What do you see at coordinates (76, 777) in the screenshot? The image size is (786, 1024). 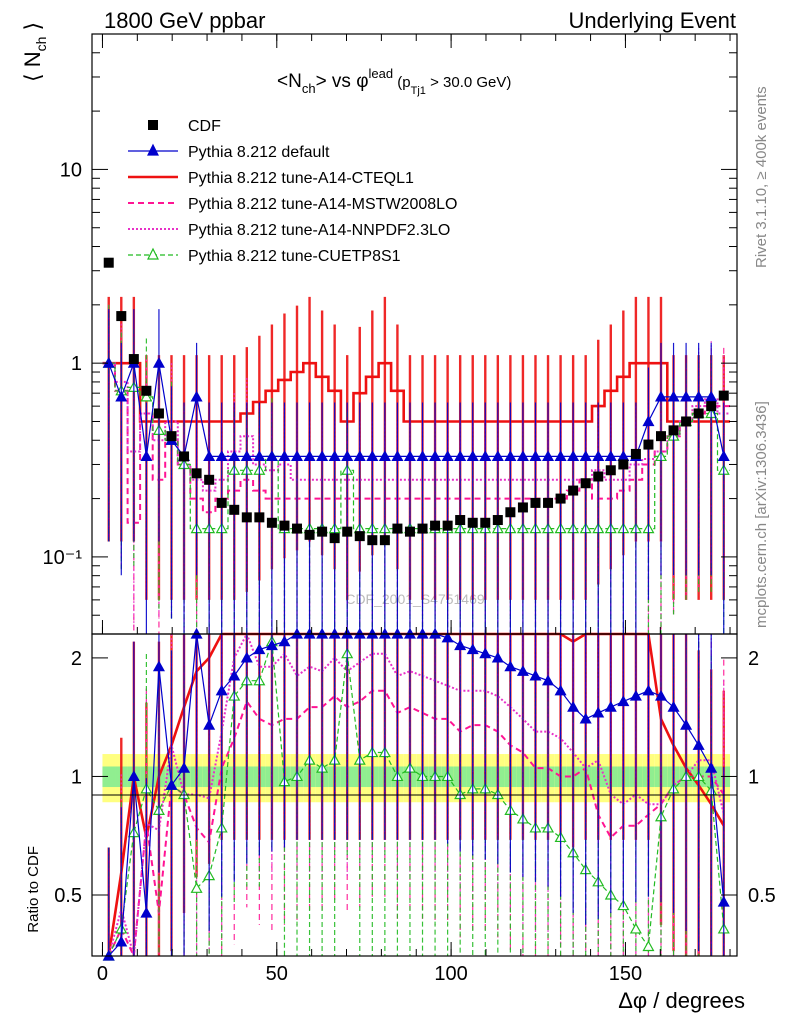 I see `ratio-tick-label-left: 1` at bounding box center [76, 777].